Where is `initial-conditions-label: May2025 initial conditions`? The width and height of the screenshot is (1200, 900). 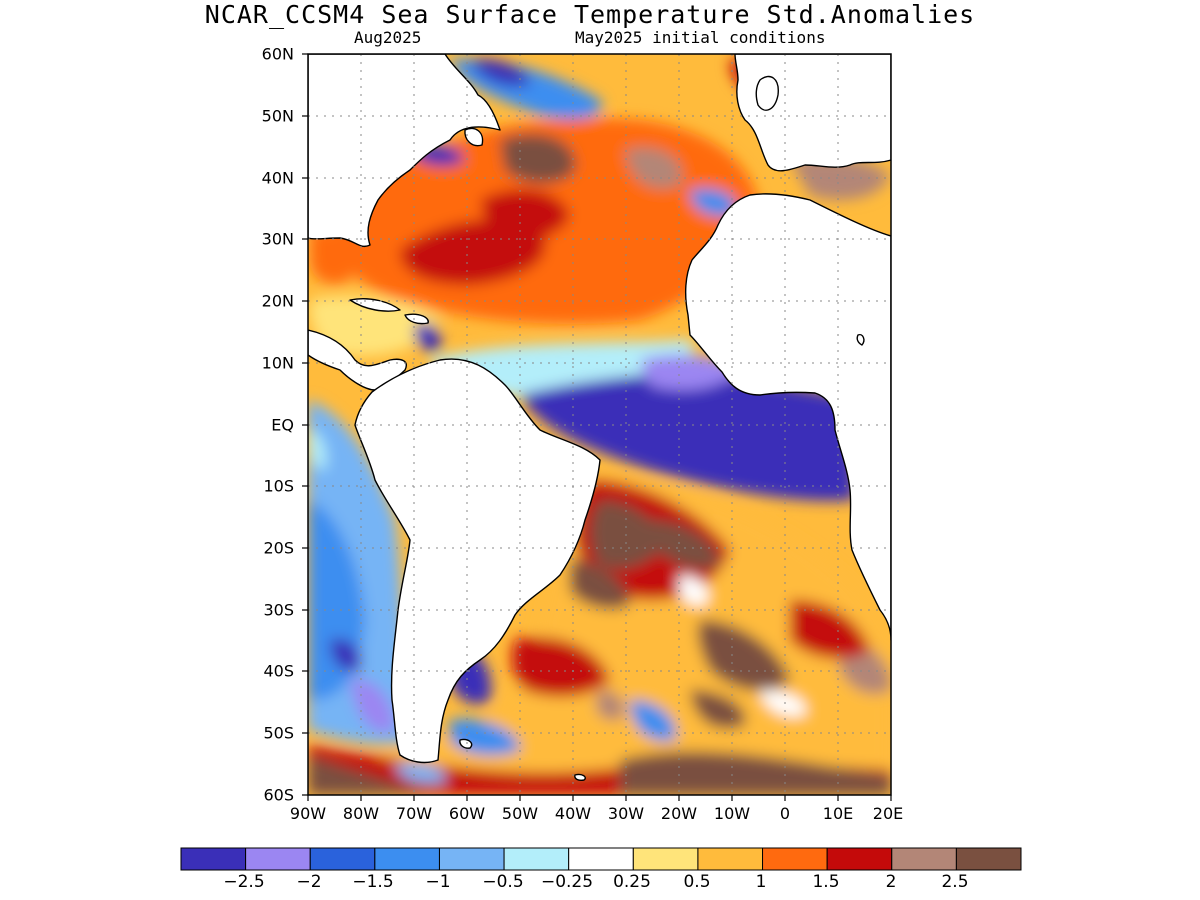
initial-conditions-label: May2025 initial conditions is located at coordinates (700, 37).